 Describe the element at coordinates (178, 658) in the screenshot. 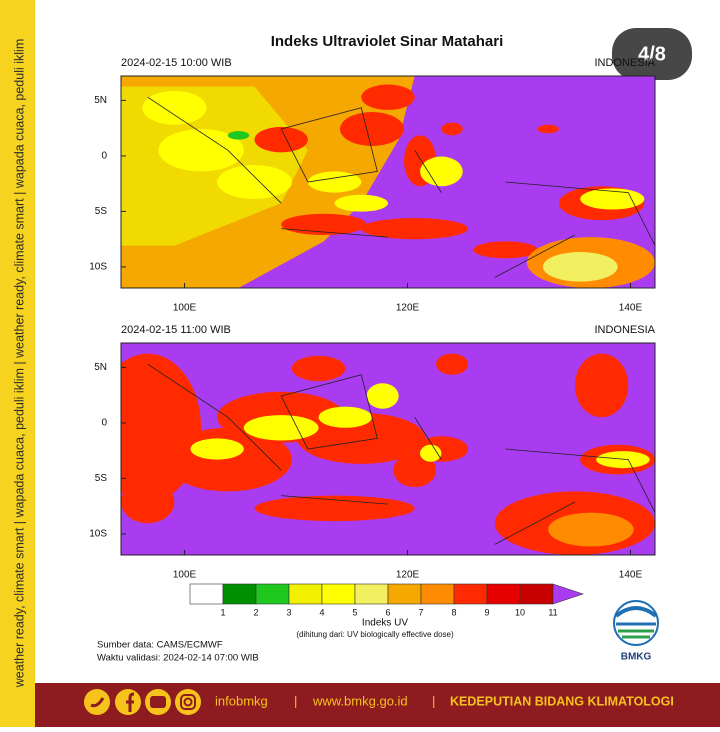

I see `validity: Waktu validasi: 2024-02-14 07:00 WIB` at that location.